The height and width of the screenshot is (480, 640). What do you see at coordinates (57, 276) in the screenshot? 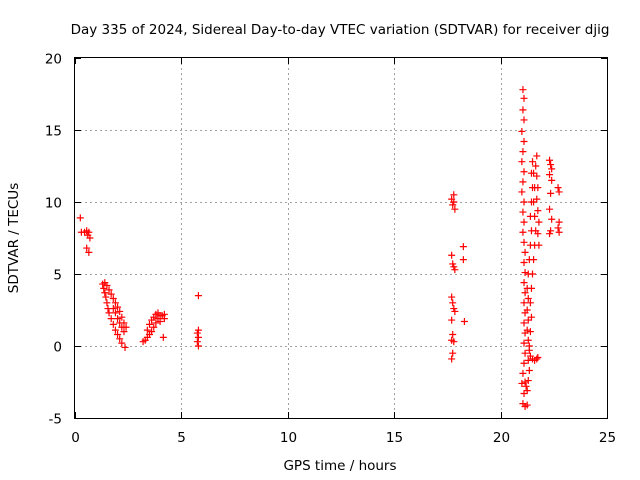
I see `y-tick-label: 5` at bounding box center [57, 276].